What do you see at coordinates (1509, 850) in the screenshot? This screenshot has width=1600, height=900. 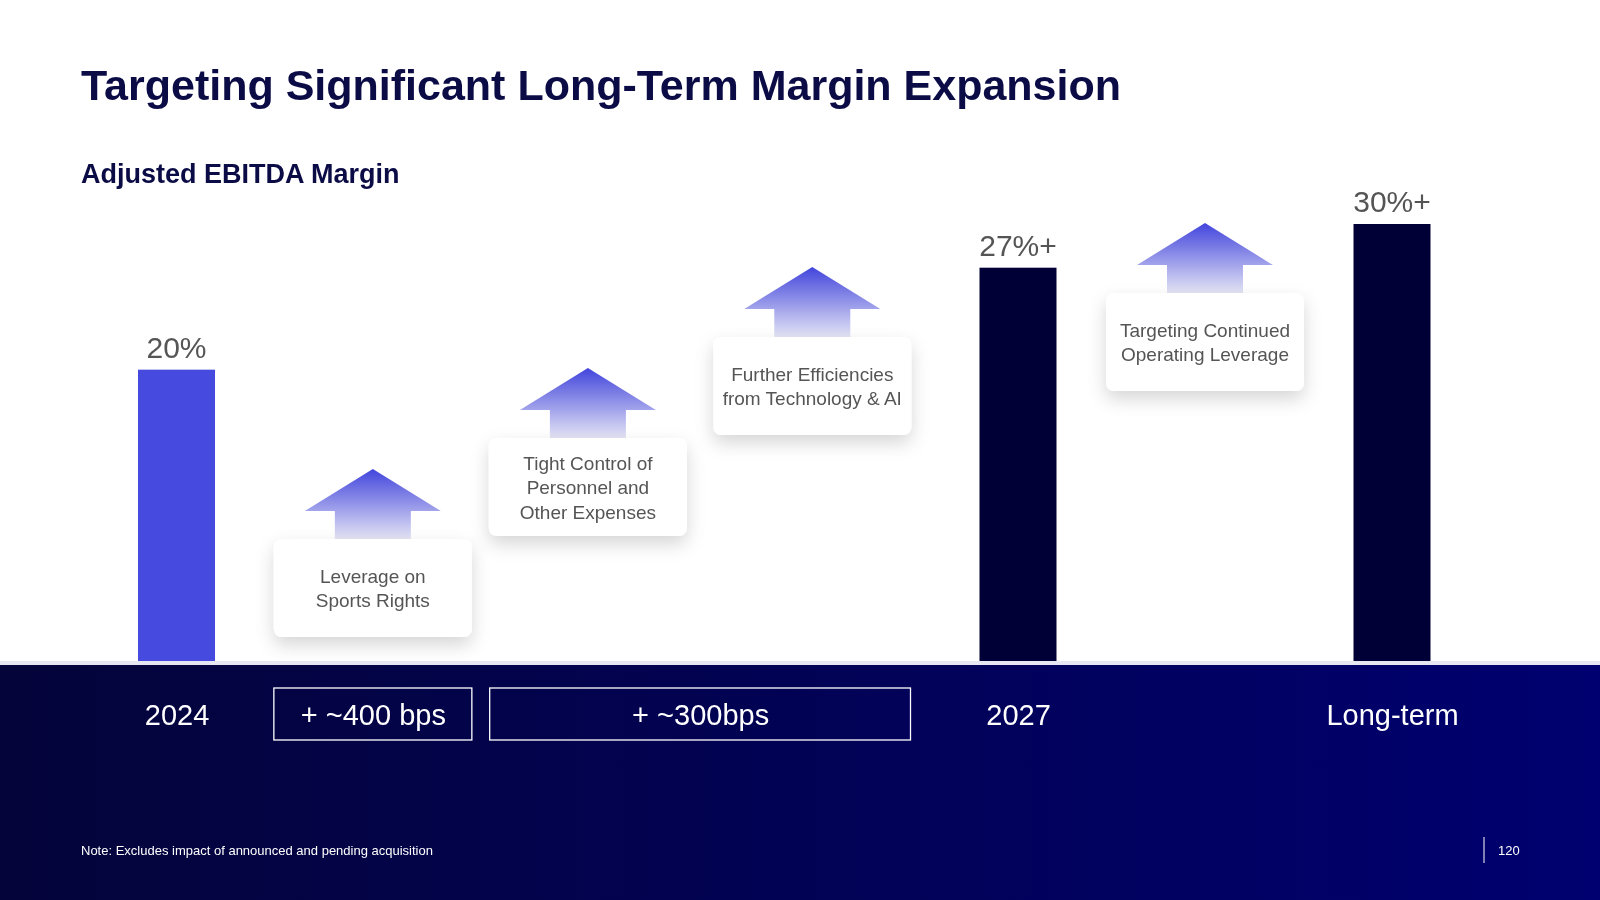 I see `text: 120` at bounding box center [1509, 850].